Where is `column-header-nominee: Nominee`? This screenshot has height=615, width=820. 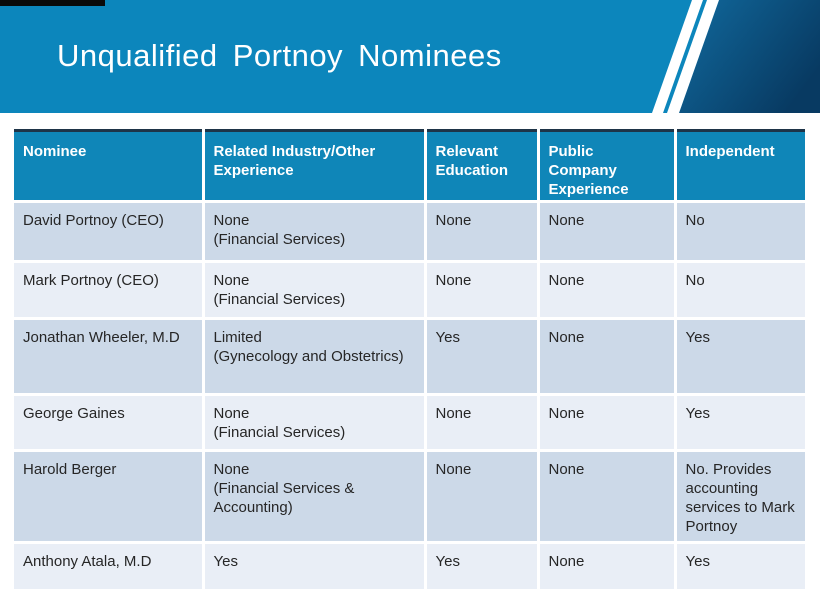
column-header-nominee: Nominee is located at coordinates (109, 166).